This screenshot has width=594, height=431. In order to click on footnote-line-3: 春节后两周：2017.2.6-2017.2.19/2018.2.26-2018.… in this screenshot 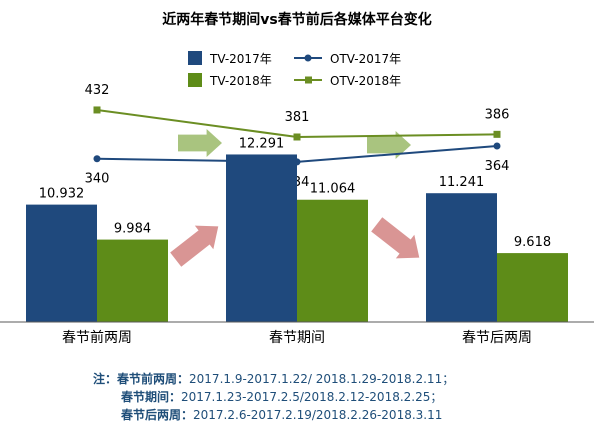, I will do `click(281, 414)`.